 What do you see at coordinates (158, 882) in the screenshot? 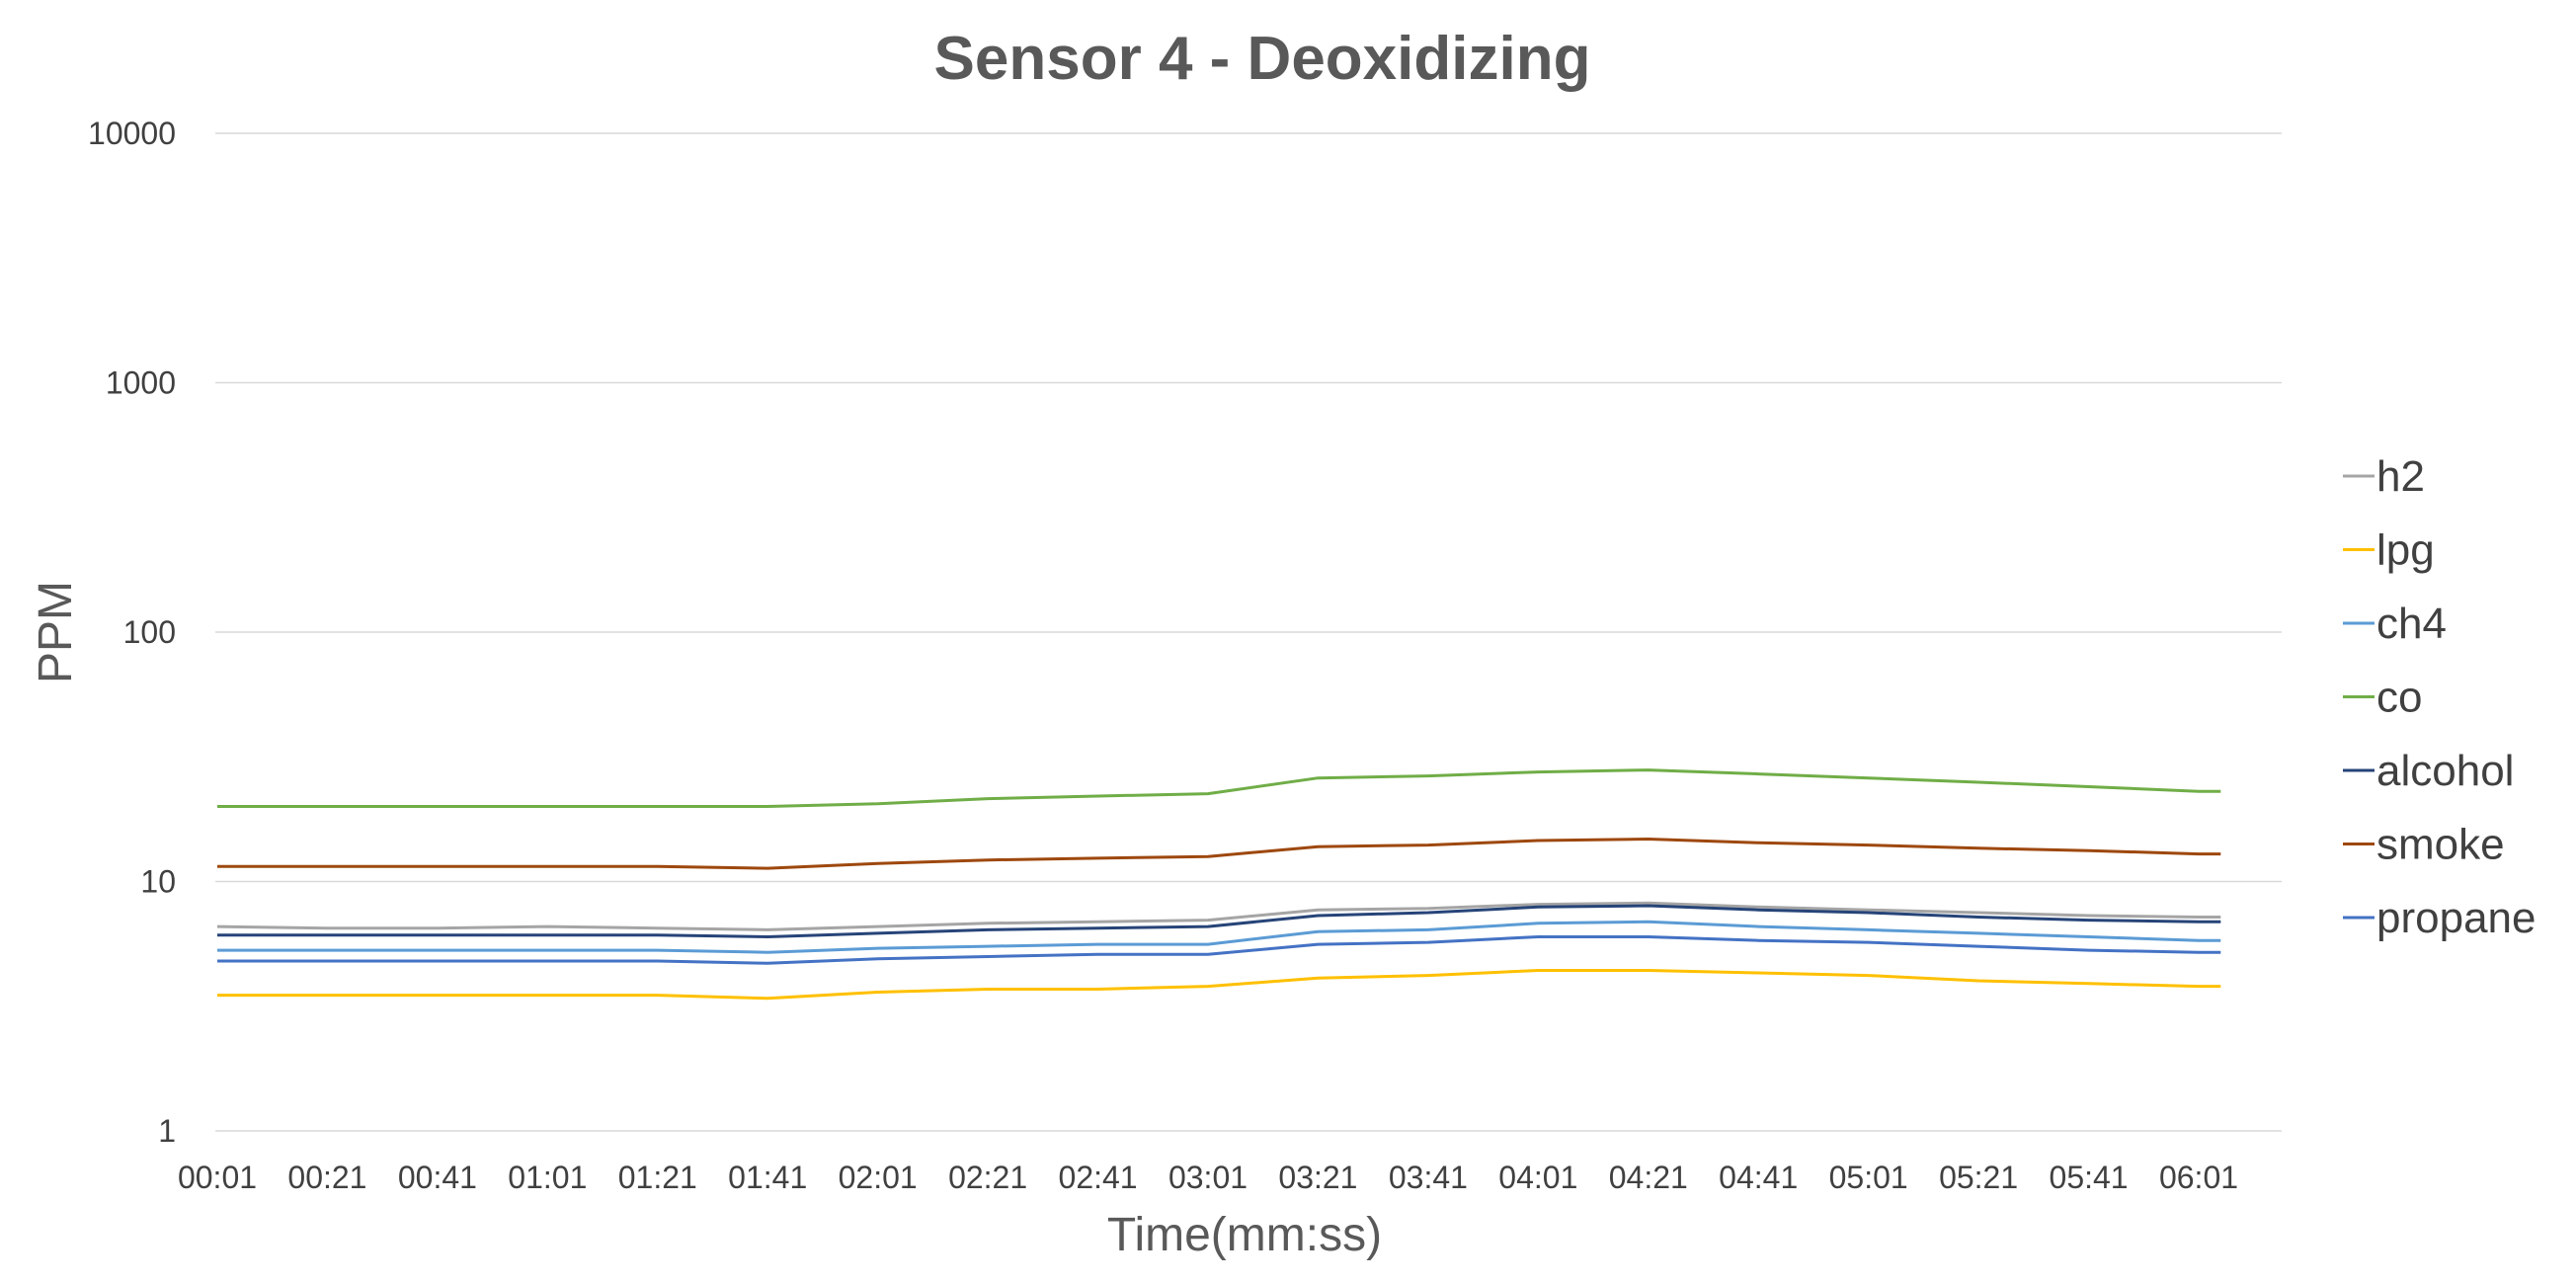
I see `y-tick-label: 10` at bounding box center [158, 882].